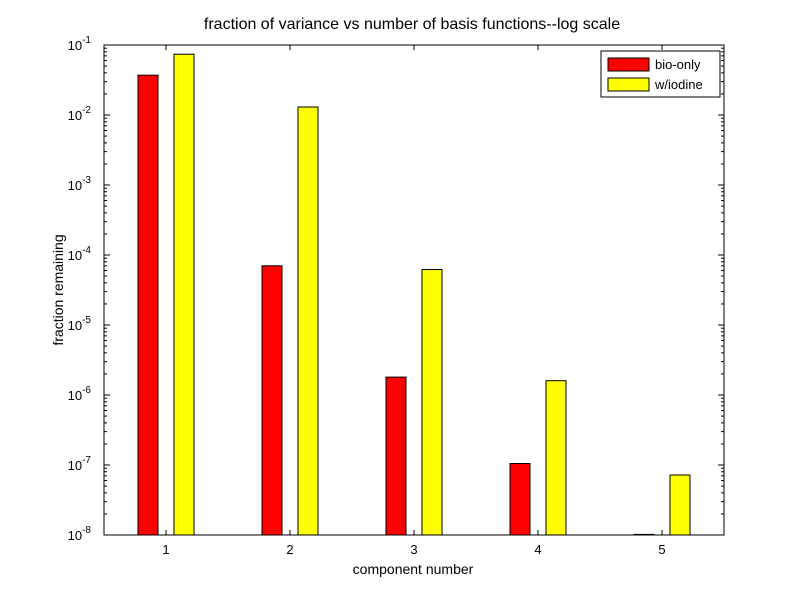  I want to click on legend-label-w-iodine: w/iodine, so click(678, 84).